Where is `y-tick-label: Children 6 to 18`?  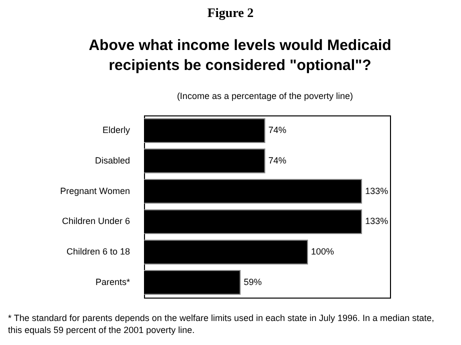
y-tick-label: Children 6 to 18 is located at coordinates (98, 251).